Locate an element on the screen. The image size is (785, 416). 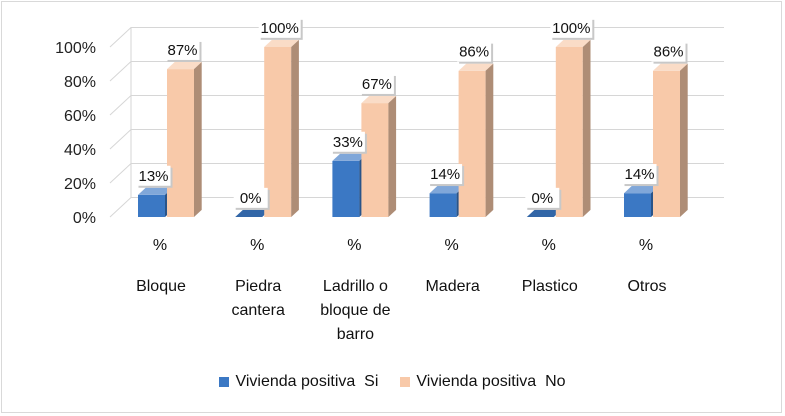
chart-legend: Vivienda positiva Si Vivienda positiva No is located at coordinates (392, 382).